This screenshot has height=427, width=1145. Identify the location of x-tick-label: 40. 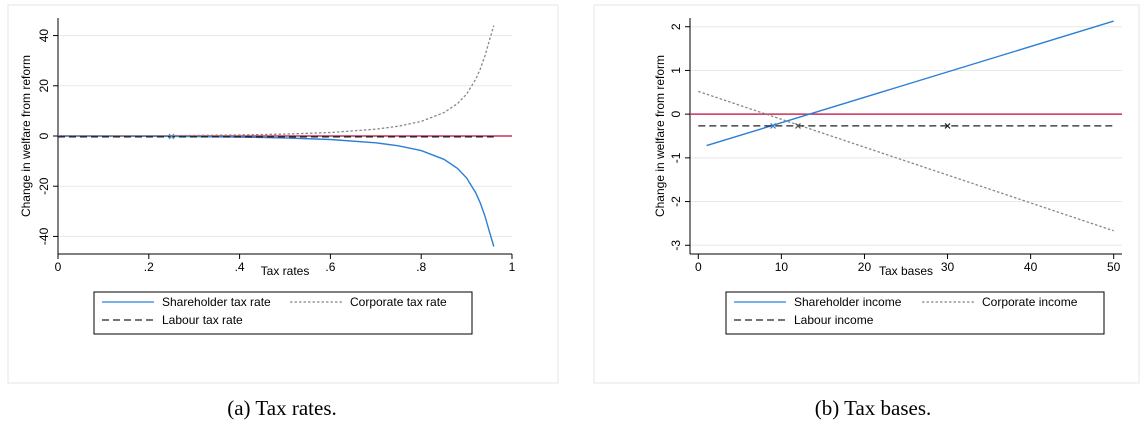
(1031, 267).